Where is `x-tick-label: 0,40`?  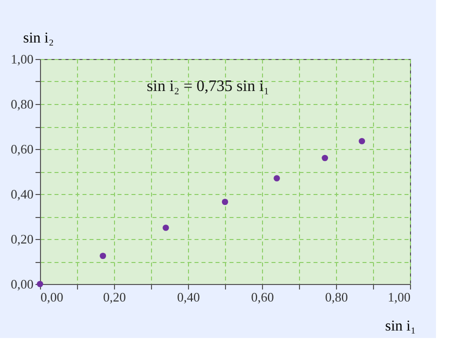
x-tick-label: 0,40 is located at coordinates (188, 297).